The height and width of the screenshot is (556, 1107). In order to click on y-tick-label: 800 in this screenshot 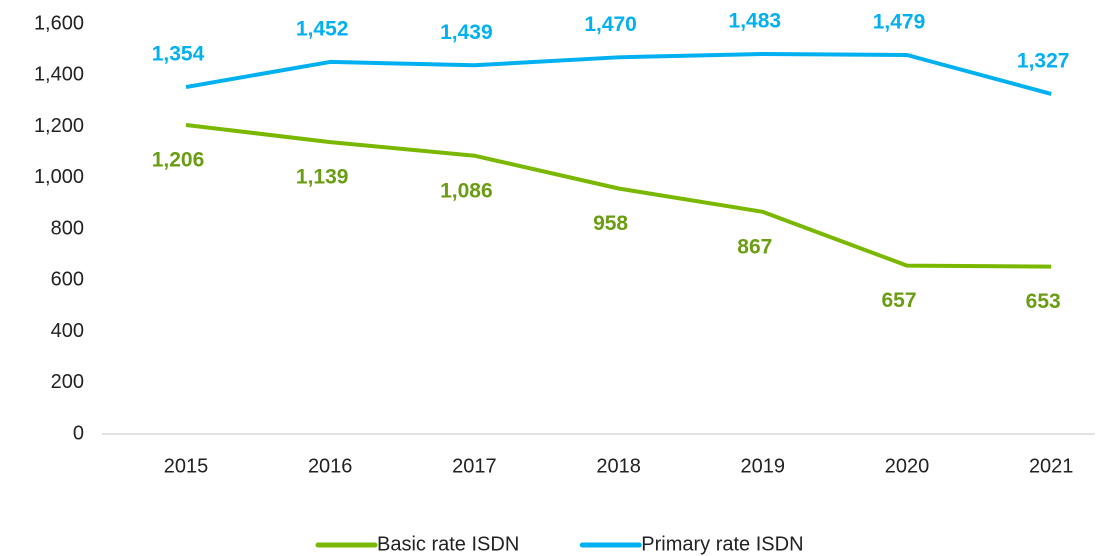, I will do `click(67, 228)`.